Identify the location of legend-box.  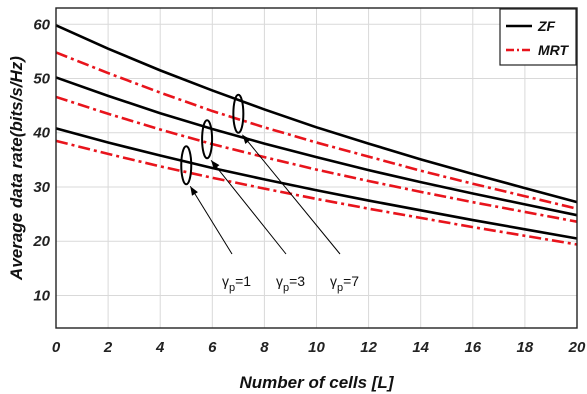
(538, 37).